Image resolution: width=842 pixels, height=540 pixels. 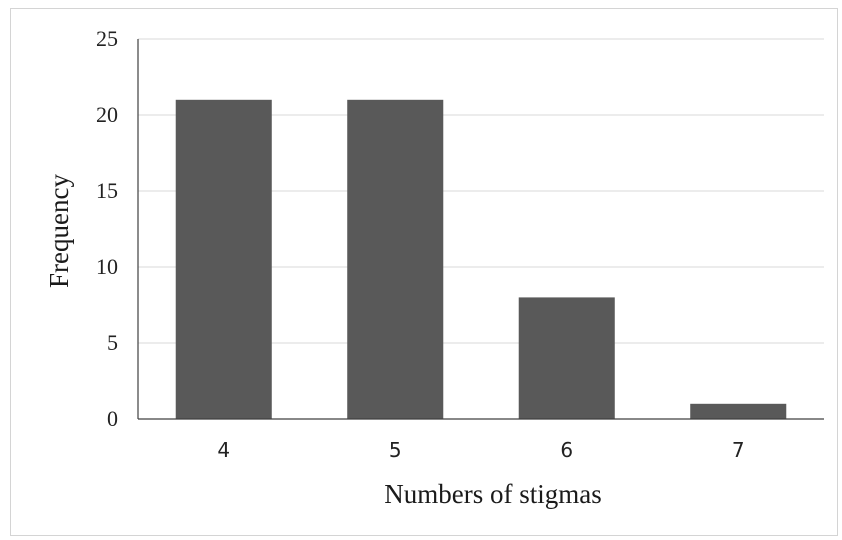 I want to click on x-tick-label: 7, so click(x=738, y=450).